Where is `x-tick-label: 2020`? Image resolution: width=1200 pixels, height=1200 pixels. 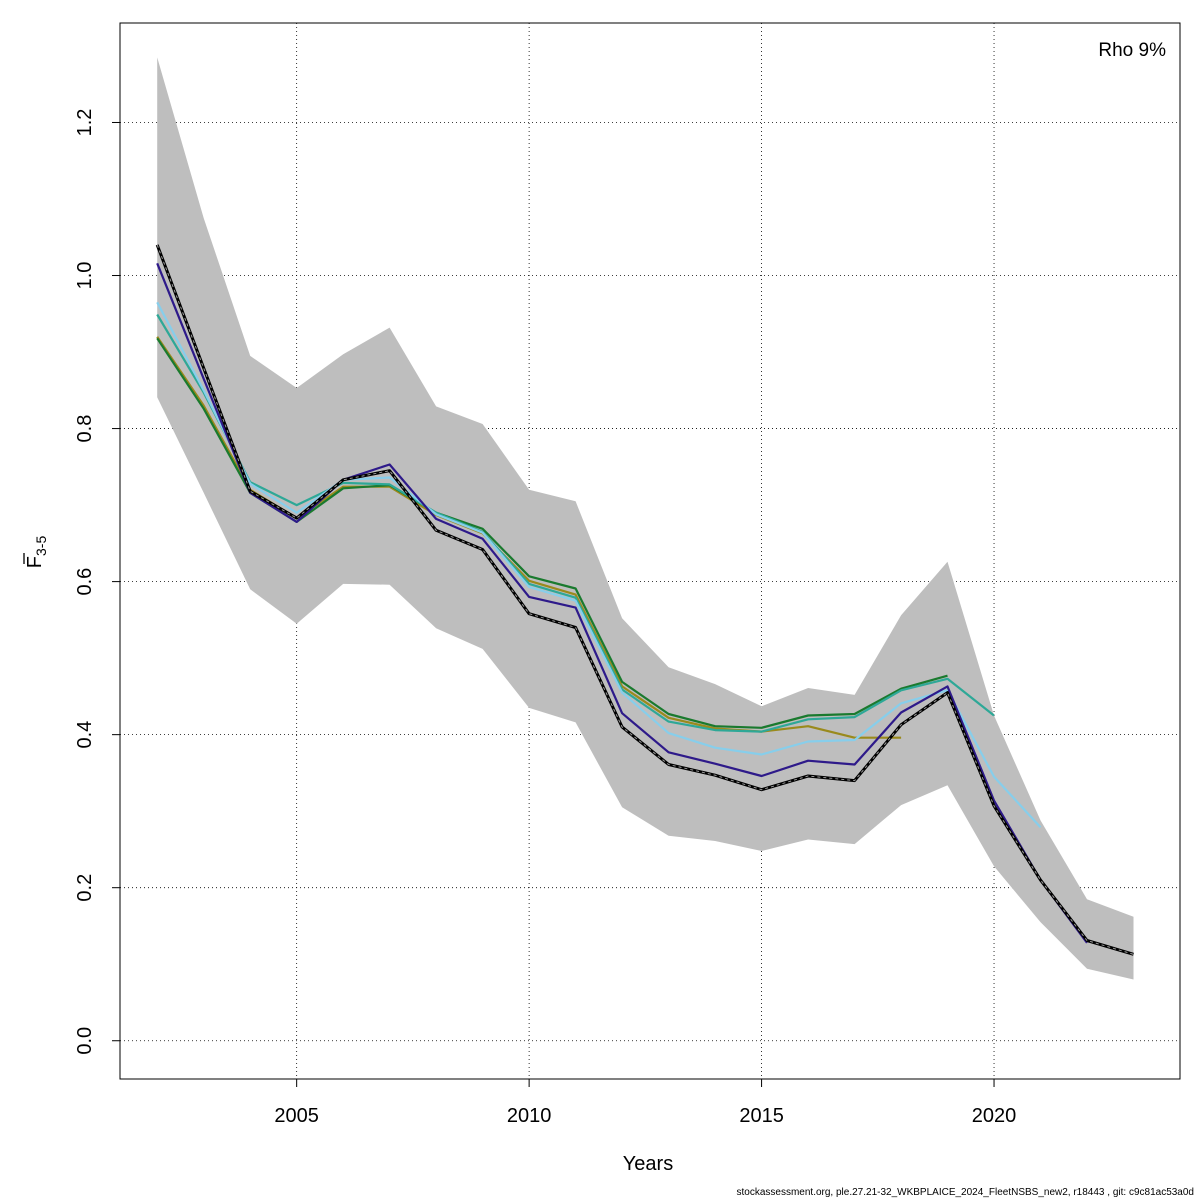
x-tick-label: 2020 is located at coordinates (994, 1116).